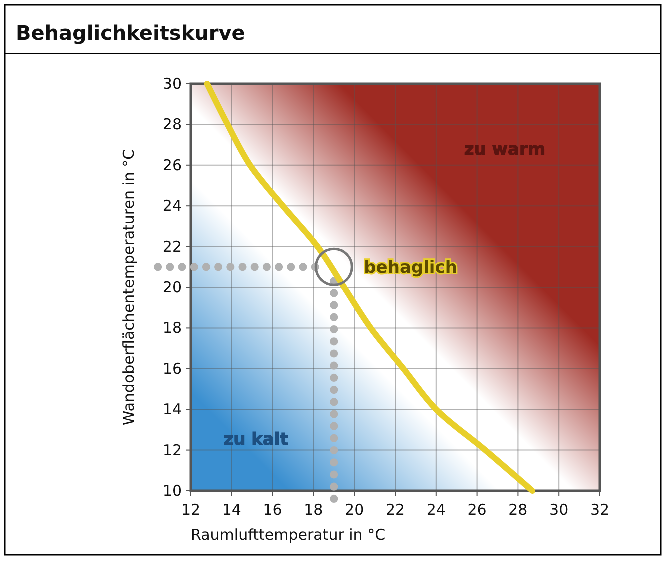 This screenshot has width=666, height=562. What do you see at coordinates (559, 510) in the screenshot?
I see `x-tick-label: 30` at bounding box center [559, 510].